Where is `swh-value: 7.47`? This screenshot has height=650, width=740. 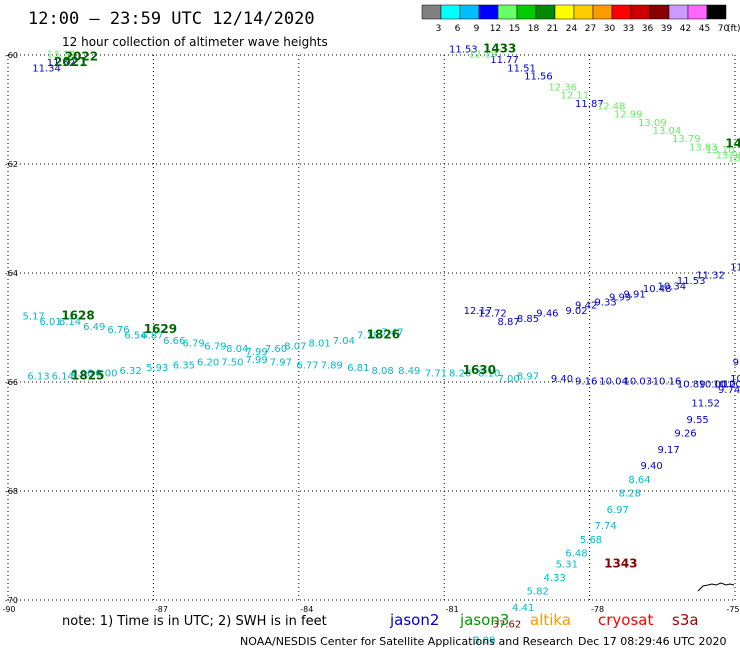 swh-value: 7.47 is located at coordinates (392, 333).